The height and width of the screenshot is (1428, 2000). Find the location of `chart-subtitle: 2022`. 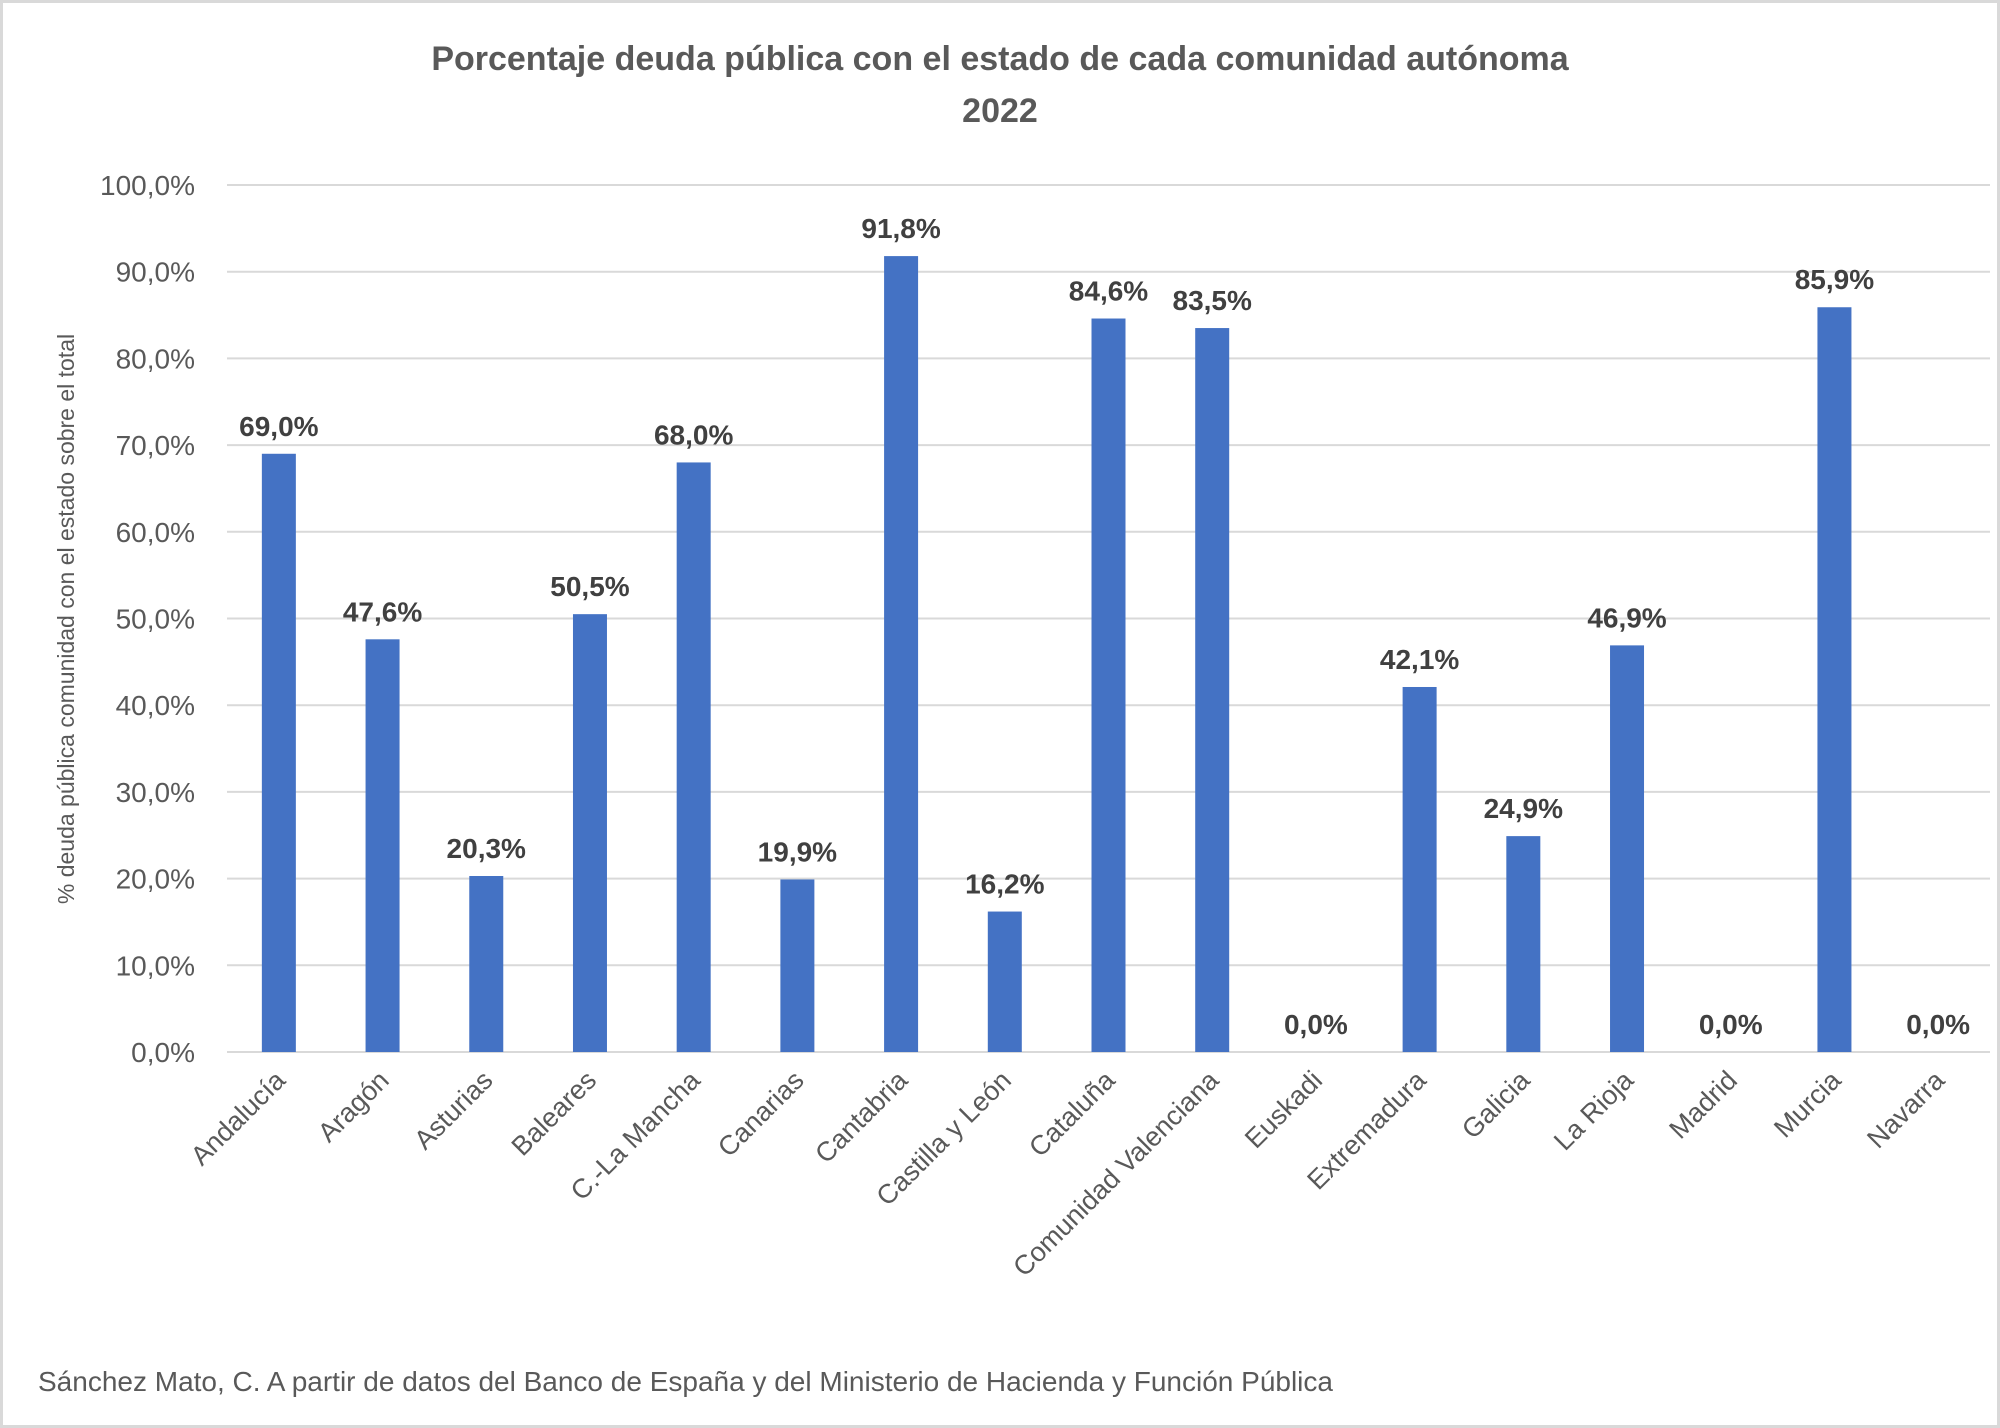

chart-subtitle: 2022 is located at coordinates (1000, 111).